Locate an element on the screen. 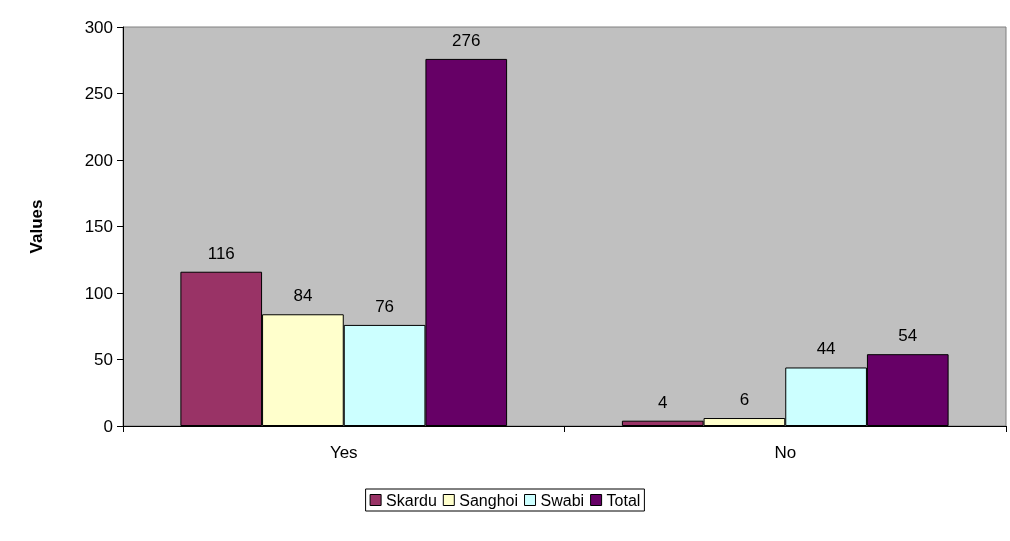 The height and width of the screenshot is (541, 1010). legend-label: Sanghoi is located at coordinates (489, 500).